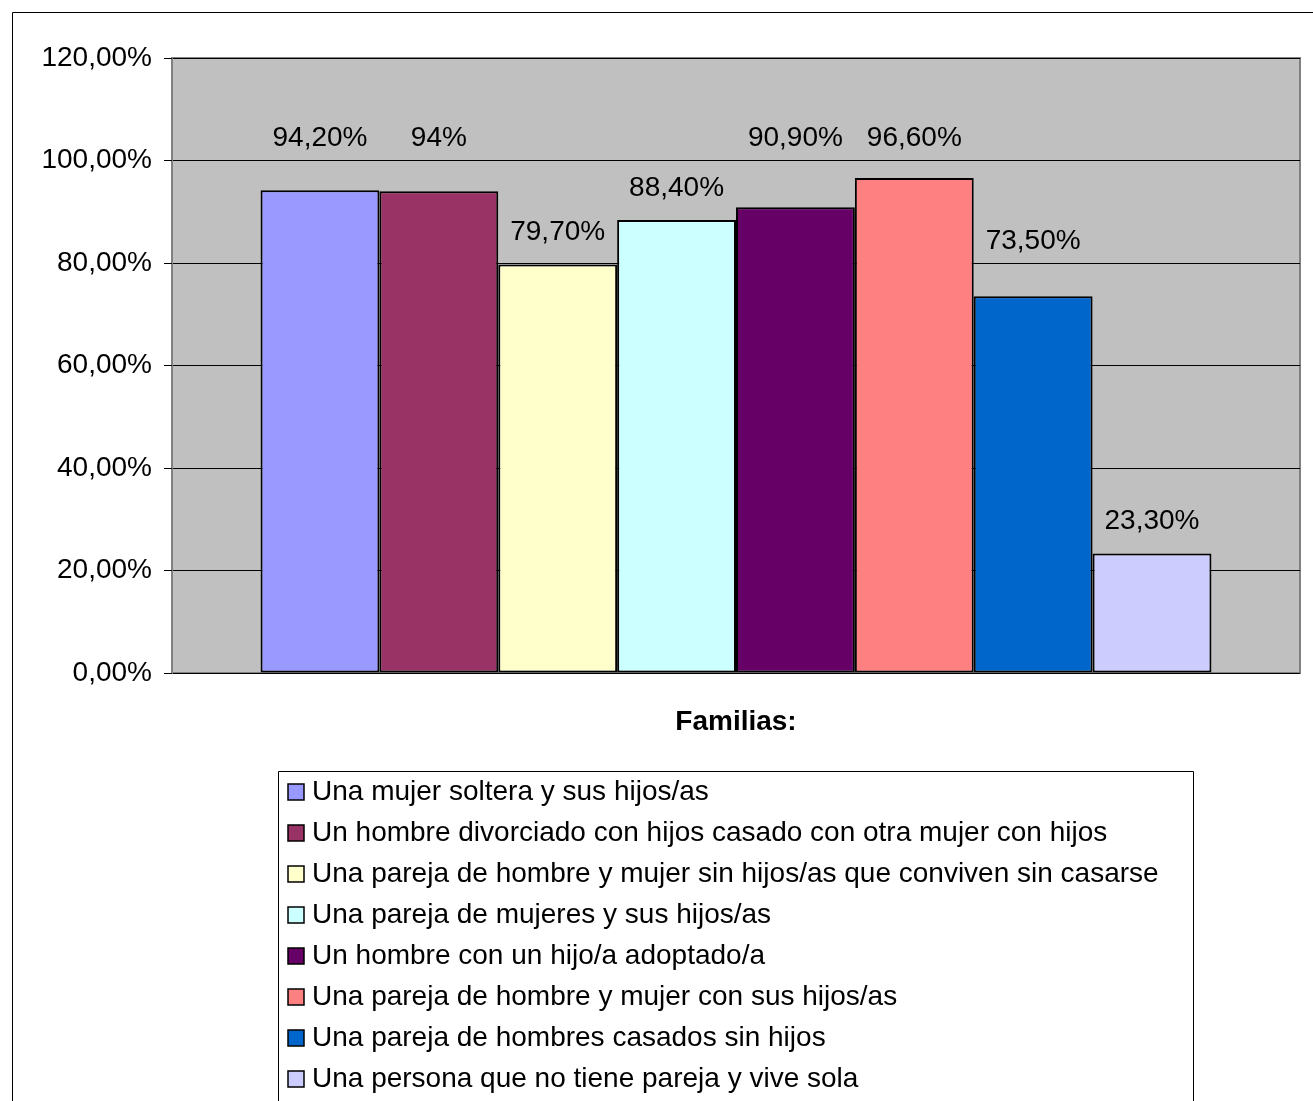  What do you see at coordinates (96, 56) in the screenshot?
I see `y-tick-label: 120,00%` at bounding box center [96, 56].